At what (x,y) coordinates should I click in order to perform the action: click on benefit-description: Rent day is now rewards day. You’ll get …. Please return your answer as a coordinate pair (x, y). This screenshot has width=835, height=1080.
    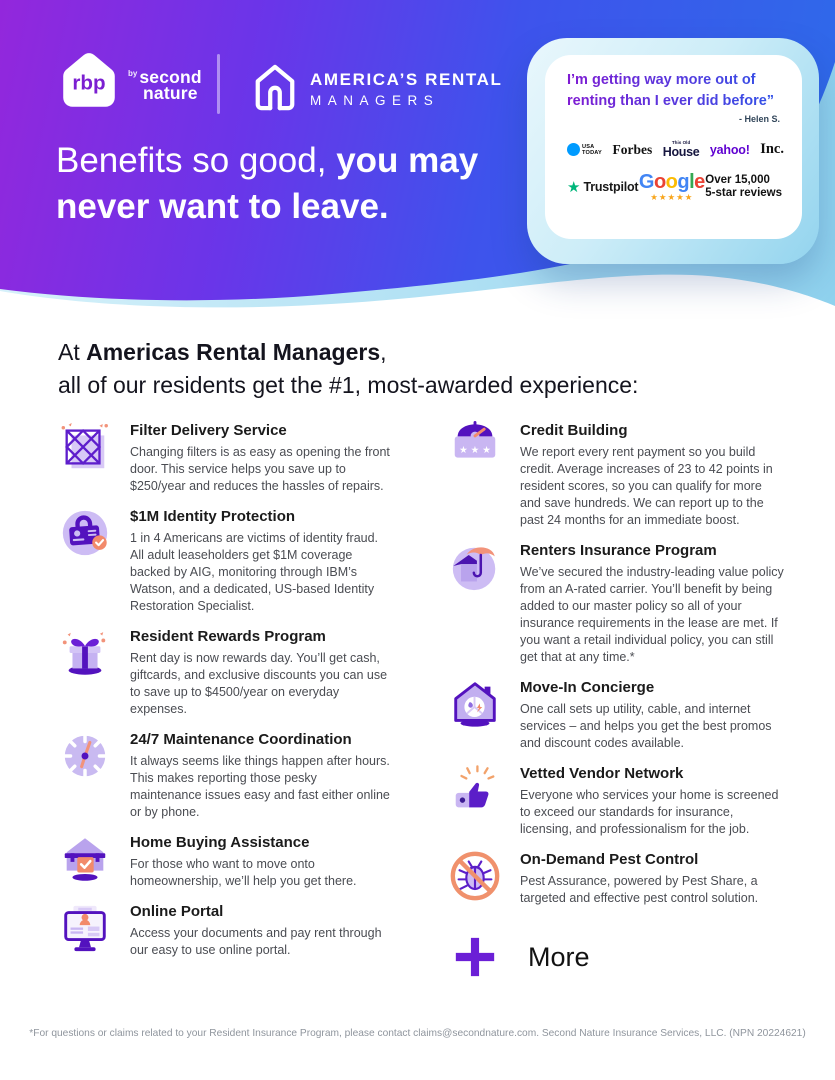
    Looking at the image, I should click on (259, 683).